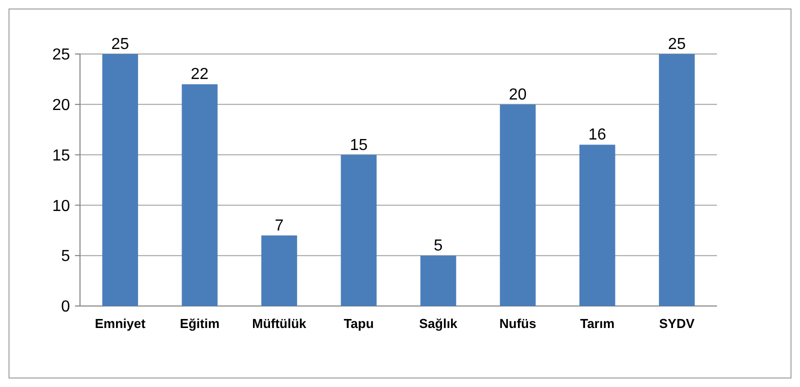  What do you see at coordinates (597, 135) in the screenshot?
I see `data-label: 16` at bounding box center [597, 135].